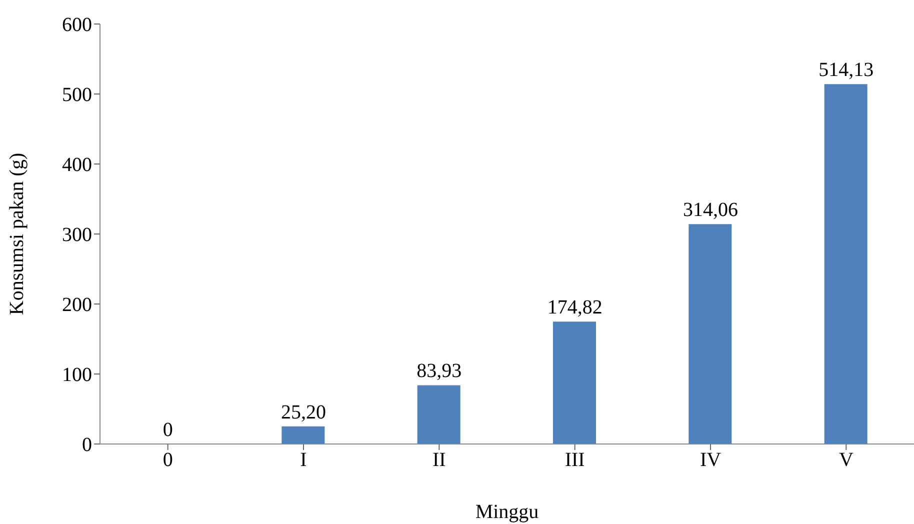  What do you see at coordinates (77, 375) in the screenshot?
I see `y-tick-label: 100` at bounding box center [77, 375].